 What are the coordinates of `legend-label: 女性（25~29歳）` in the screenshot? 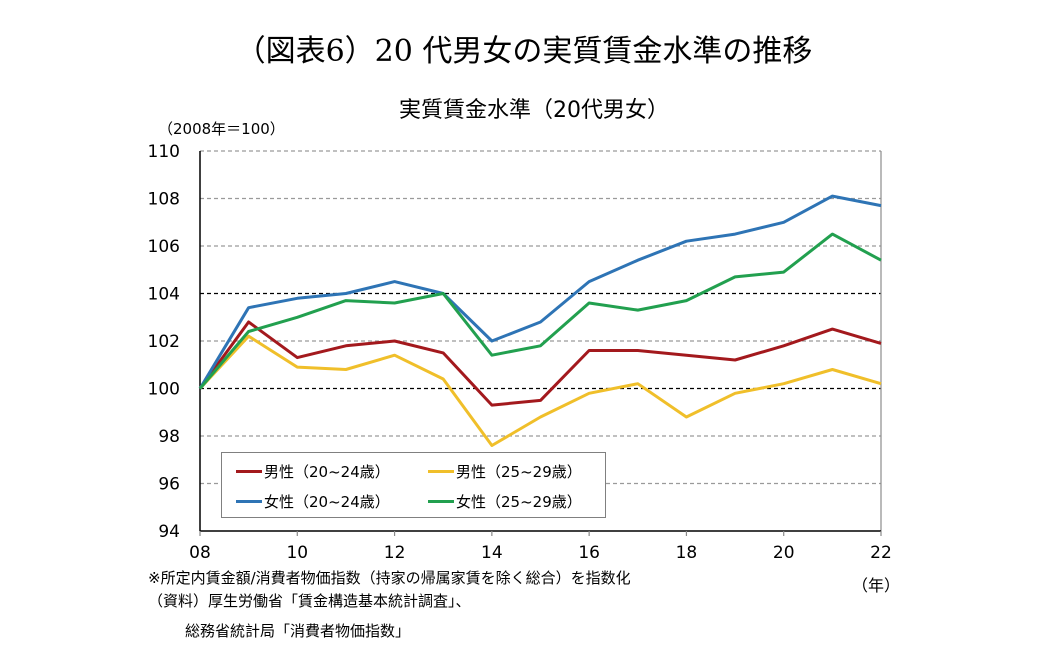 It's located at (519, 502).